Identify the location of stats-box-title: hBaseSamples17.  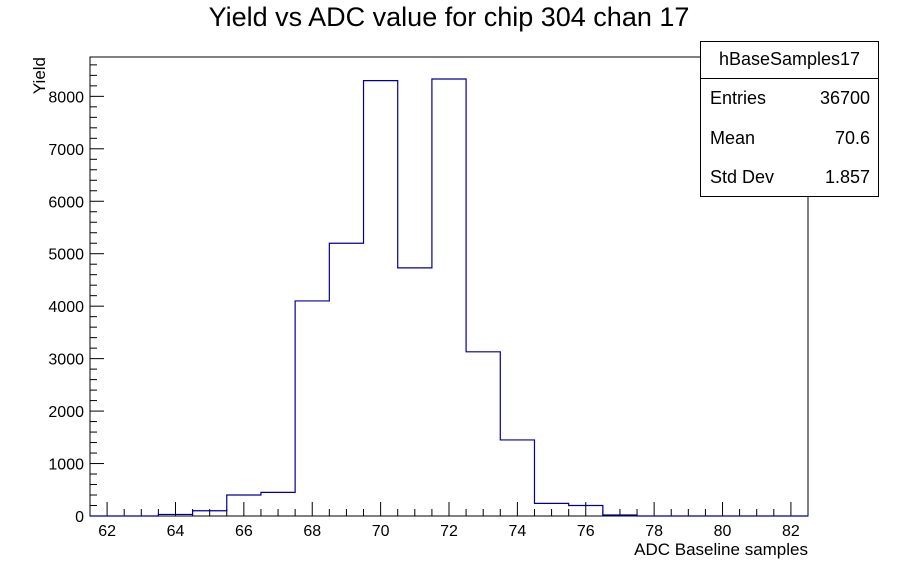
(789, 60).